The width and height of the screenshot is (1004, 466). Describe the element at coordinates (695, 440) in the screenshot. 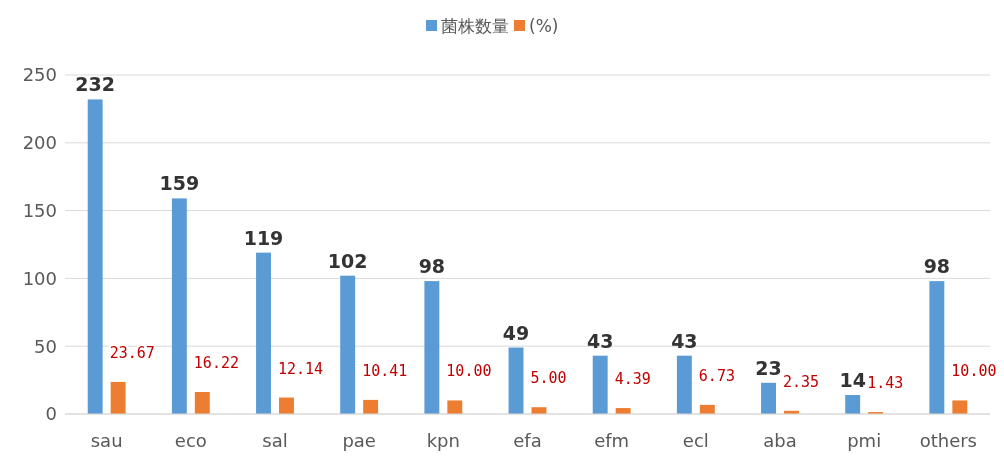

I see `x-tick-label: ecl` at that location.